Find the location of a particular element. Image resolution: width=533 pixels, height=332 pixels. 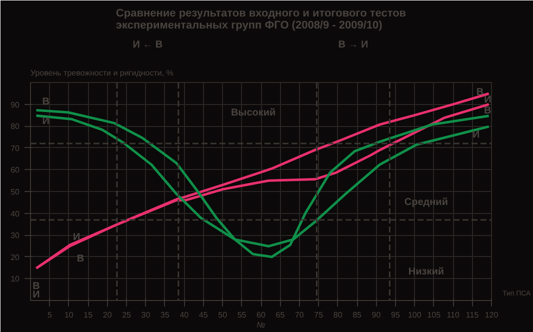

y-tick-label: 80 is located at coordinates (15, 127).